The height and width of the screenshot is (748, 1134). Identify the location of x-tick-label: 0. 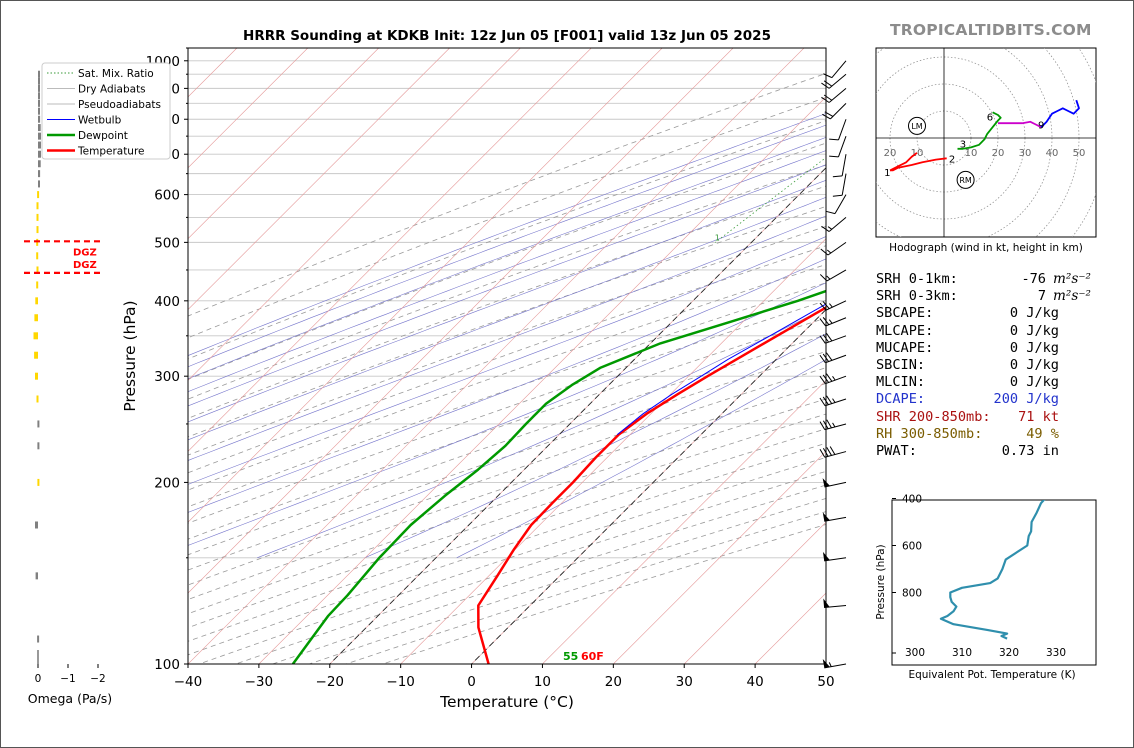
(471, 682).